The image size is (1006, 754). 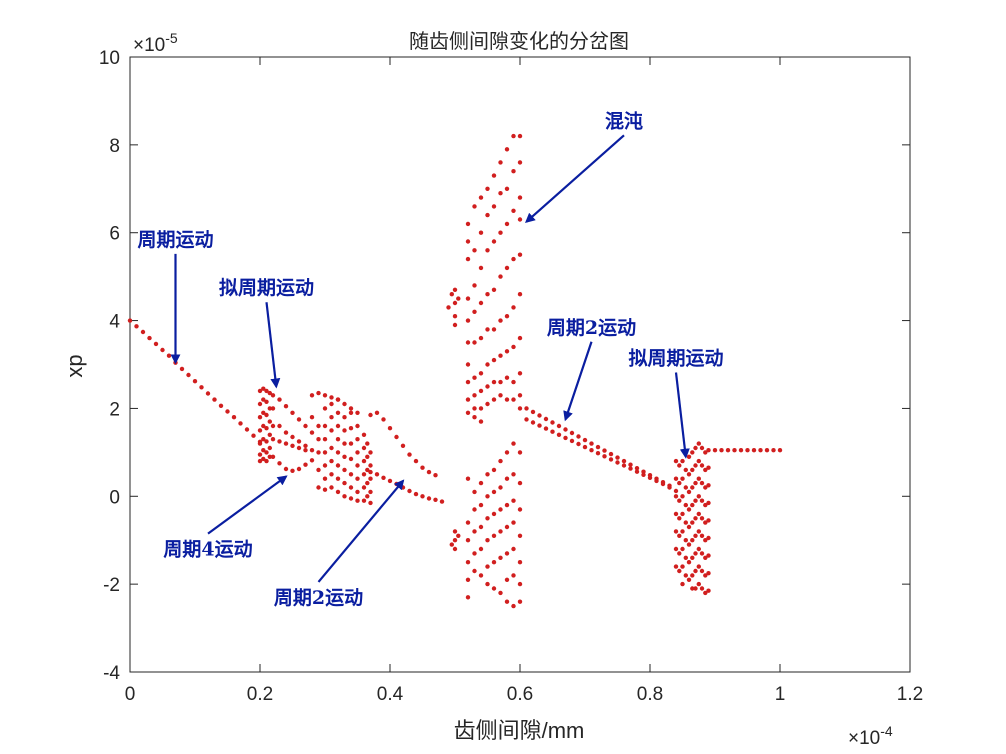 I want to click on x-exponent-base: ×10, so click(x=864, y=738).